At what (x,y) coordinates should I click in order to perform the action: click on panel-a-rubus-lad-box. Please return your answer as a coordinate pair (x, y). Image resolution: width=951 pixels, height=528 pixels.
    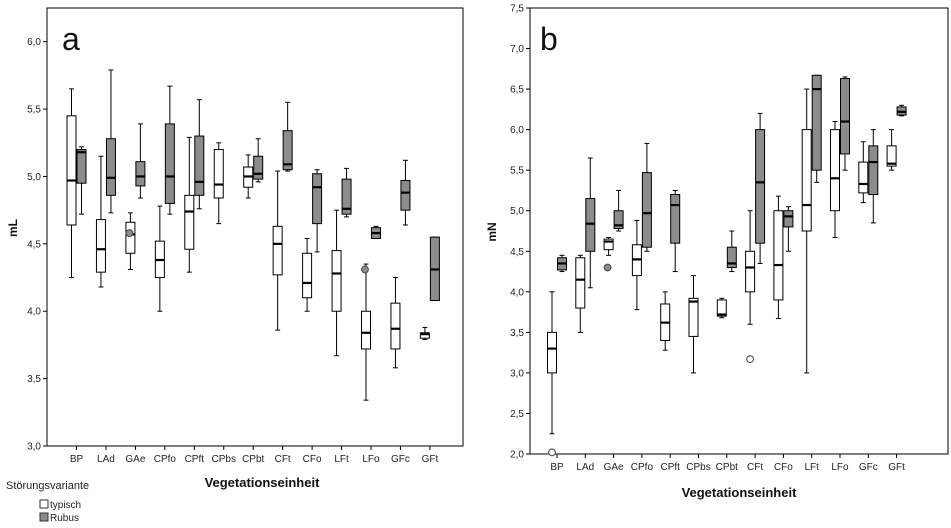
    Looking at the image, I should click on (110, 167).